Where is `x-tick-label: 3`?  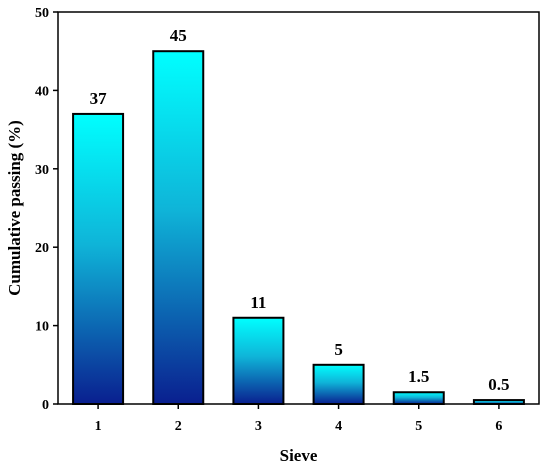
x-tick-label: 3 is located at coordinates (258, 426).